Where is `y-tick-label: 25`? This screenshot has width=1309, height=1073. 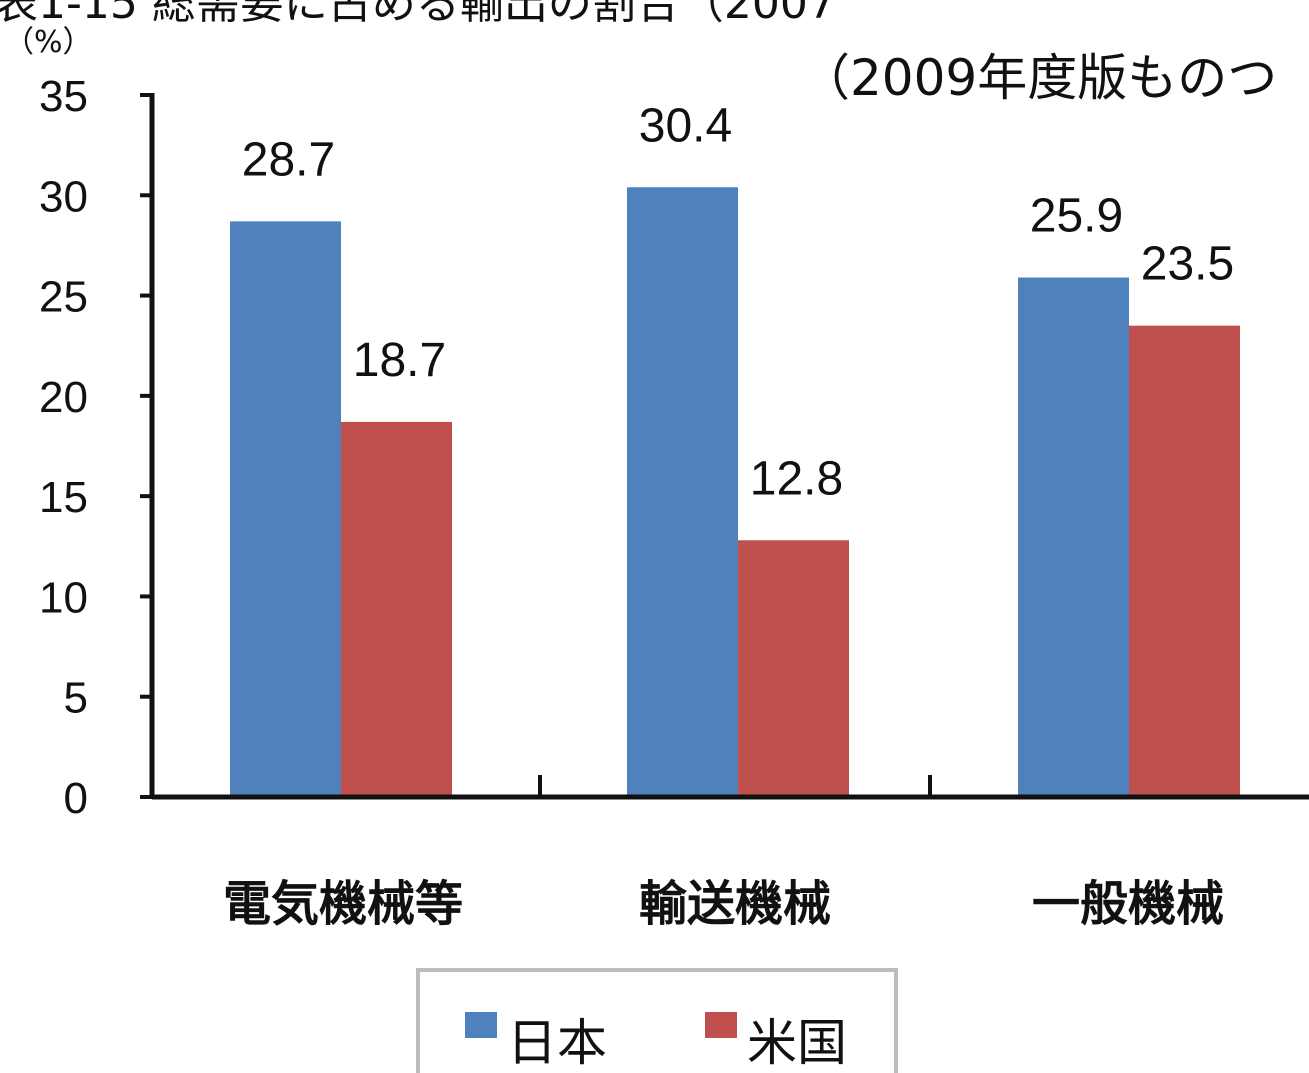 y-tick-label: 25 is located at coordinates (63, 297).